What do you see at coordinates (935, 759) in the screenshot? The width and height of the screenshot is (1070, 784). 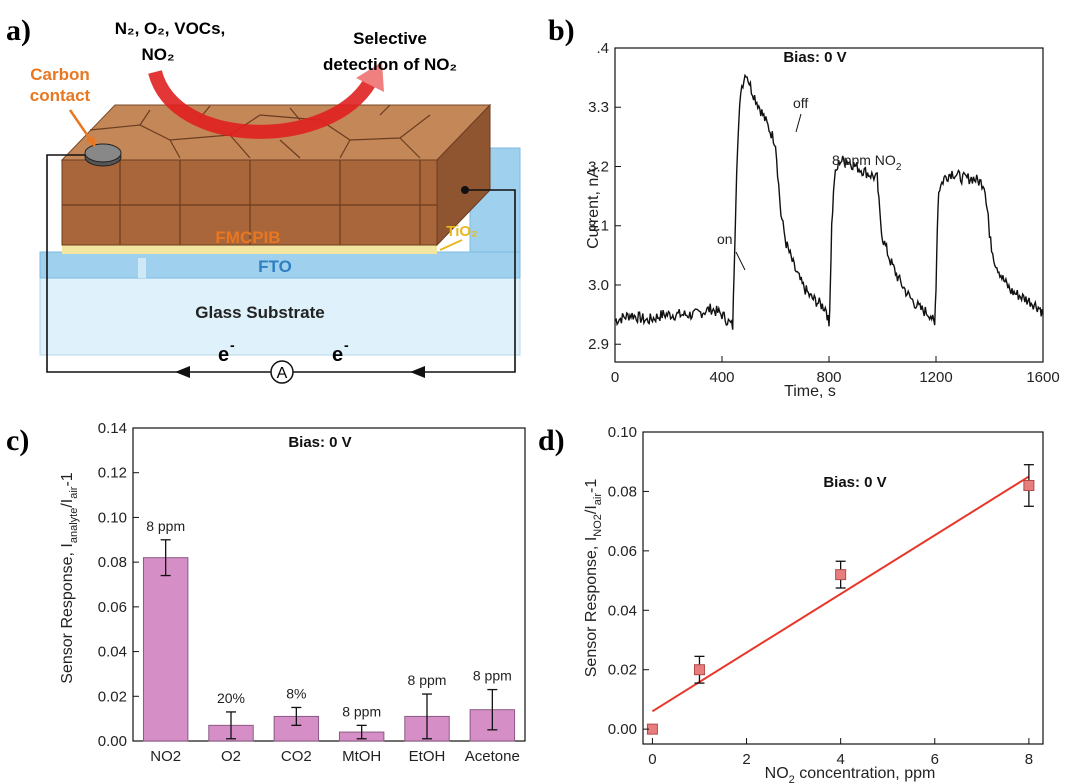 I see `chart-d-xtick-label: 6` at bounding box center [935, 759].